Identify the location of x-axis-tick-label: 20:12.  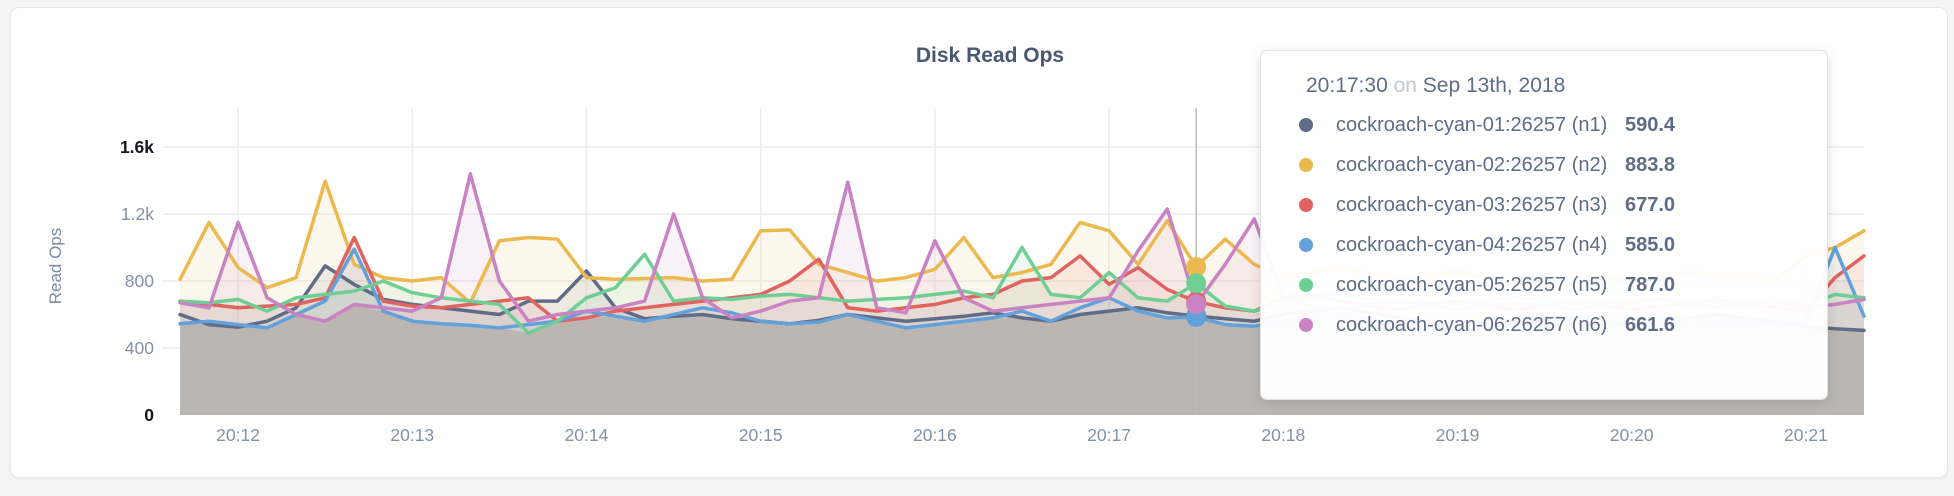
(238, 435).